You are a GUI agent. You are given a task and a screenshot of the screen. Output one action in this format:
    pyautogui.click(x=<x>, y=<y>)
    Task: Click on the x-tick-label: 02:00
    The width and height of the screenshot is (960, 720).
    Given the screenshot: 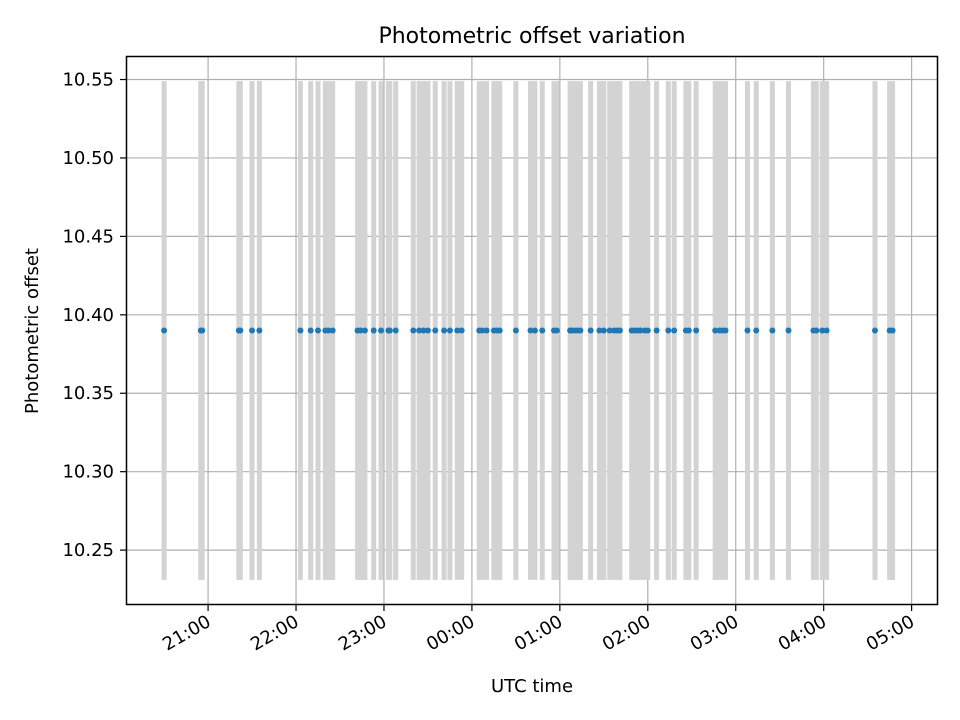 What is the action you would take?
    pyautogui.click(x=626, y=633)
    